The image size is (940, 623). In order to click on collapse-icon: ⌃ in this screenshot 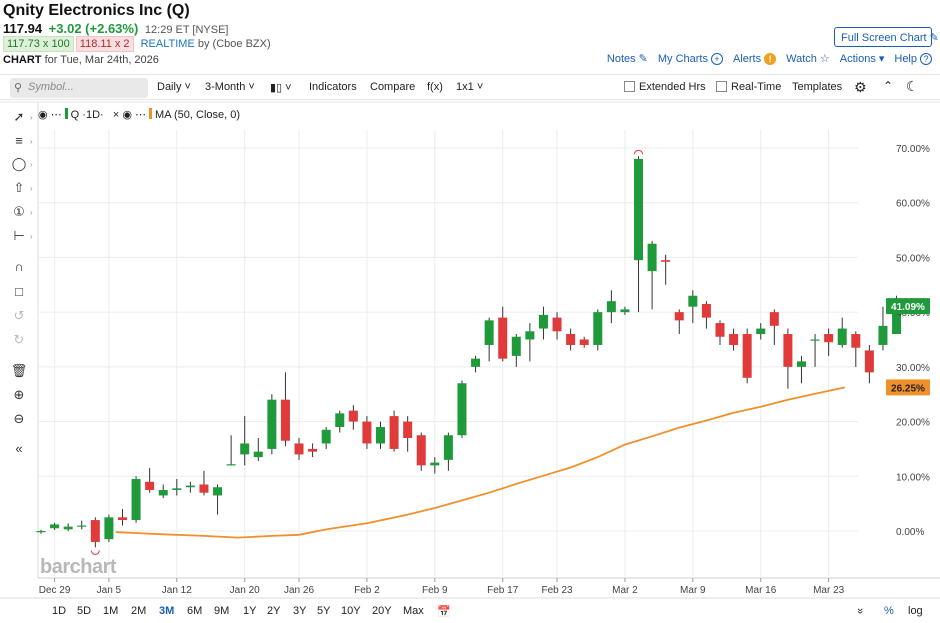, I will do `click(888, 86)`.